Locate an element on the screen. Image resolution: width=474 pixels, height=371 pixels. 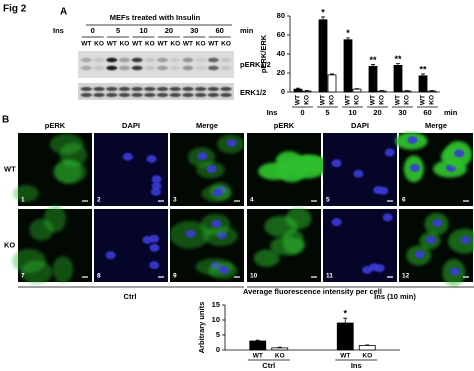
significance: * is located at coordinates (345, 314).